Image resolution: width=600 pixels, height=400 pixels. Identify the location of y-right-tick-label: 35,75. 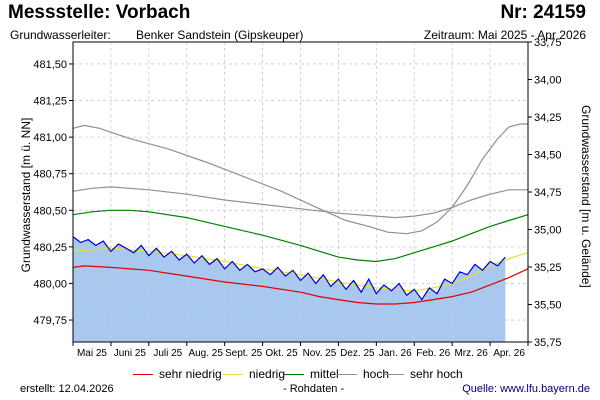
(548, 343).